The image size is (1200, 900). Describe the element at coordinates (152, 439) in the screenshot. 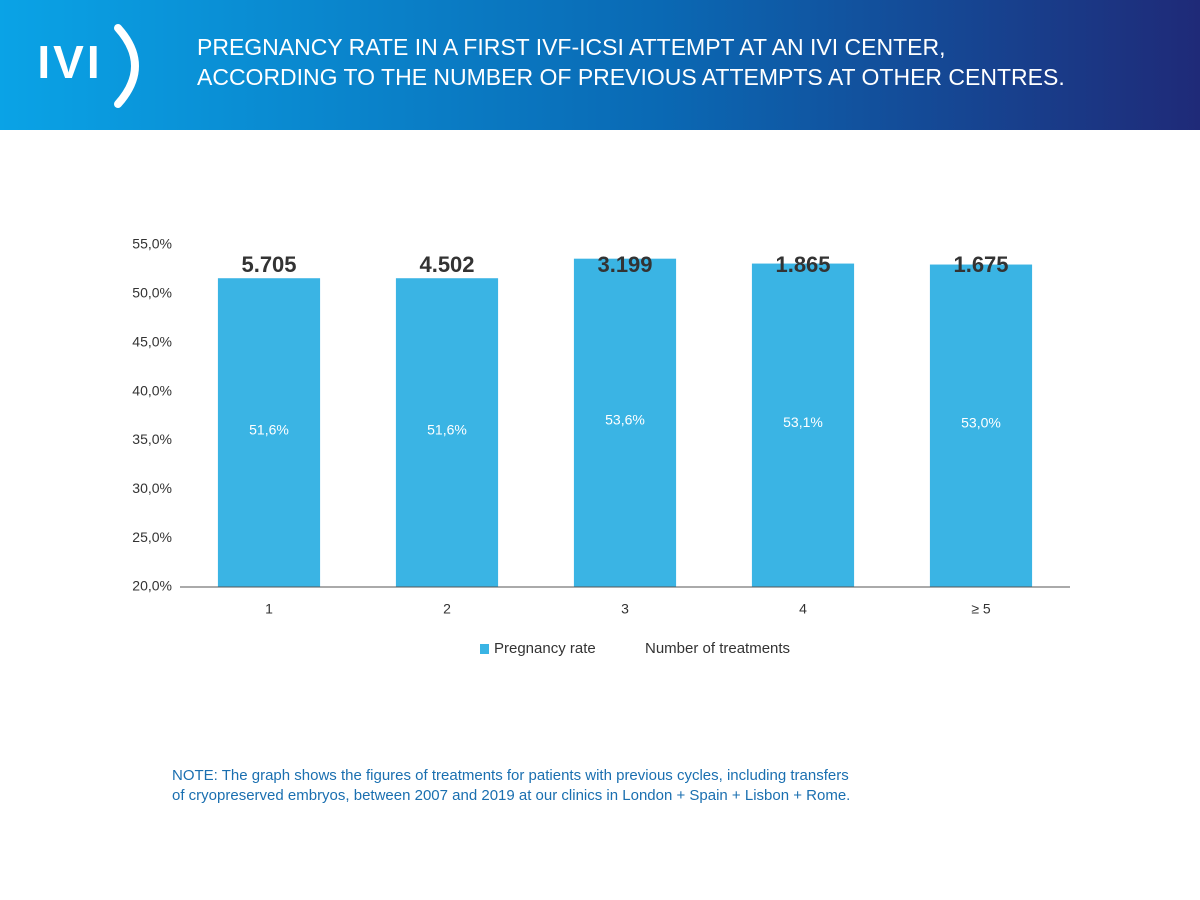

I see `y-tick-label: 35,0%` at that location.